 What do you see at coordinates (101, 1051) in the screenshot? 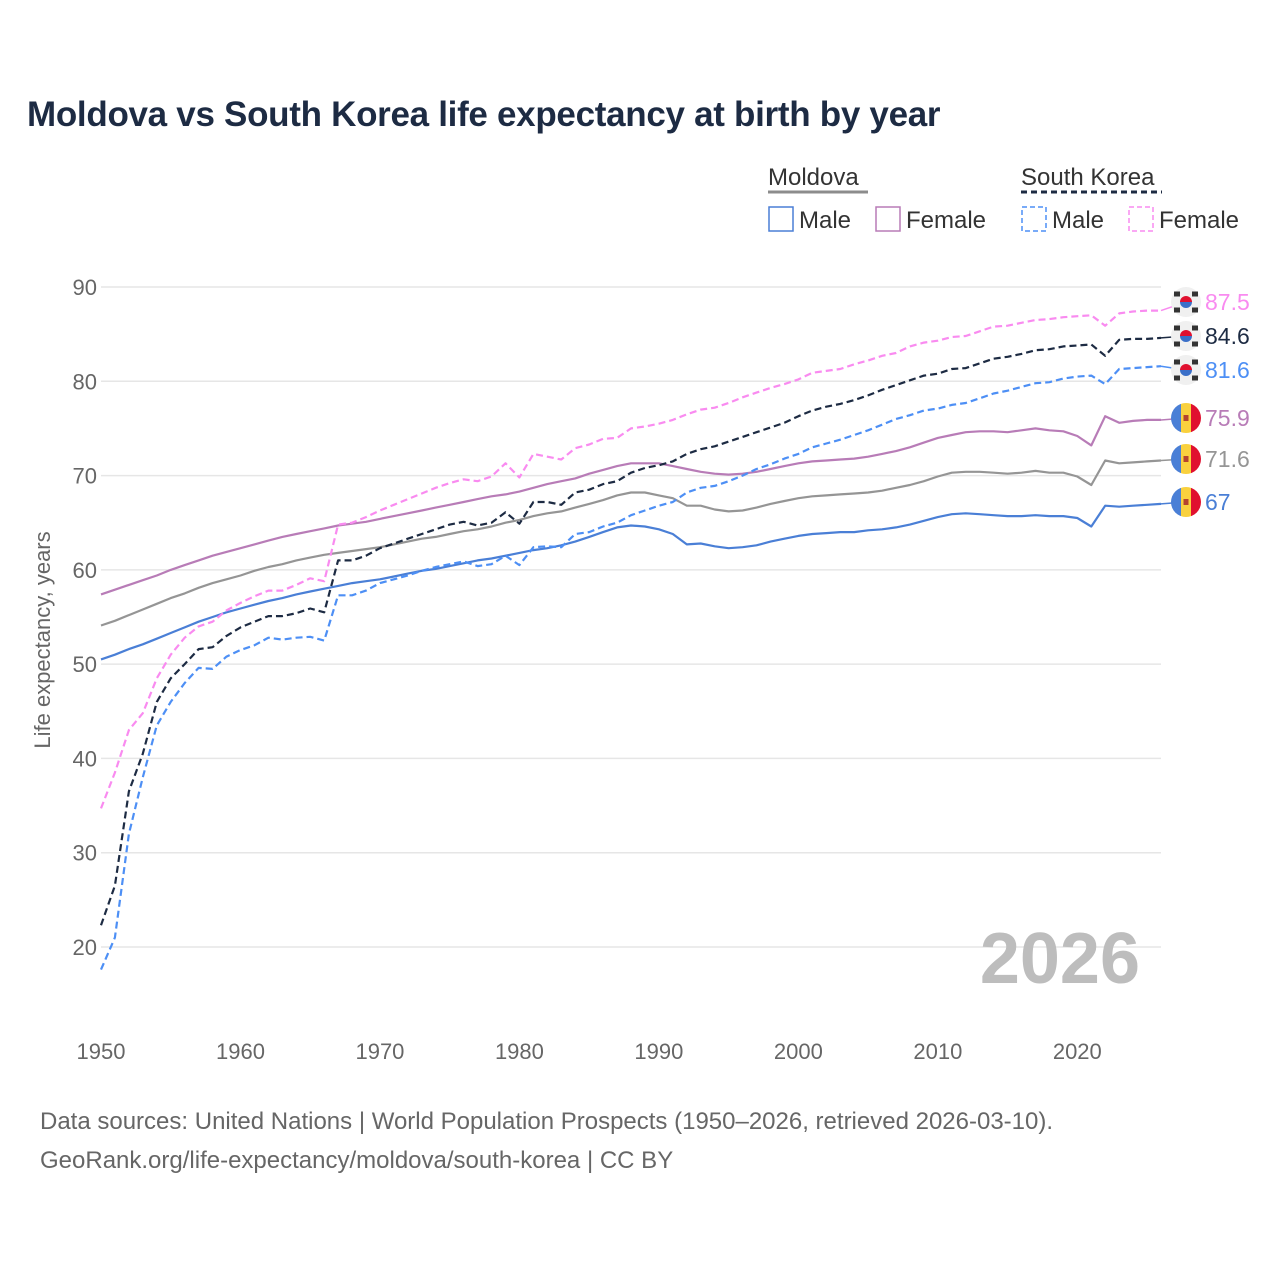
I see `x-tick-label: 1950` at bounding box center [101, 1051].